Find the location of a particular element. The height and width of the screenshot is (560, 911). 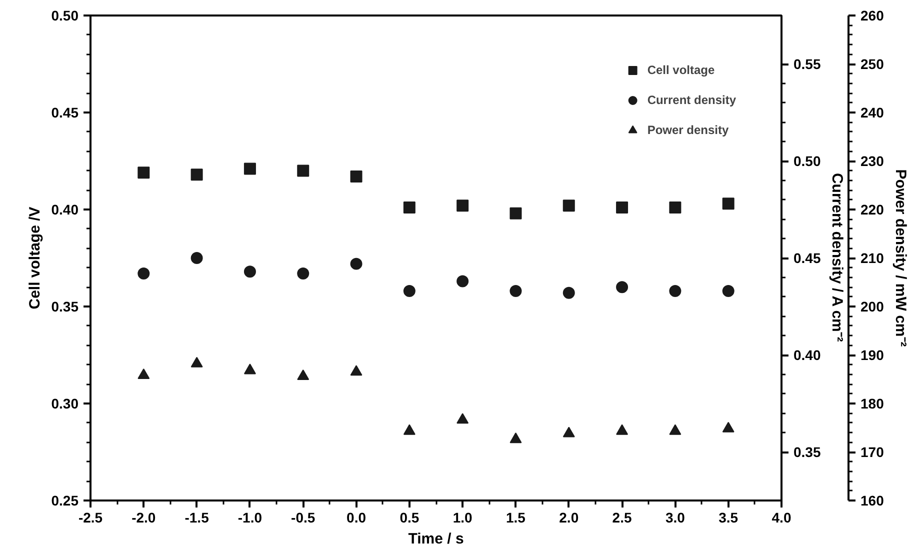

x-tick-label: 1.0 is located at coordinates (462, 518).